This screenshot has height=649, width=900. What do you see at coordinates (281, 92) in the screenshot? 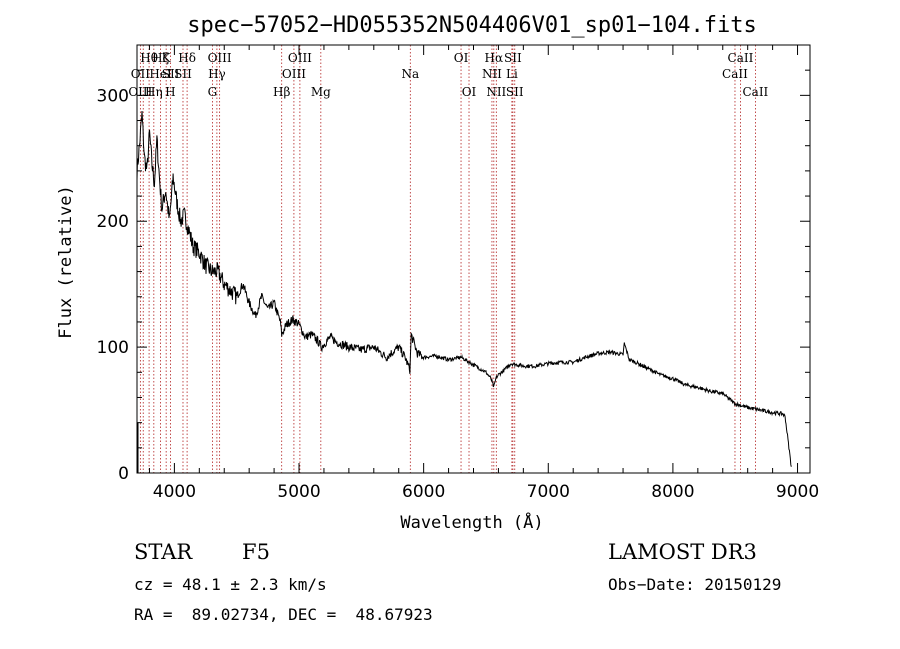
I see `line-label: Hβ` at bounding box center [281, 92].